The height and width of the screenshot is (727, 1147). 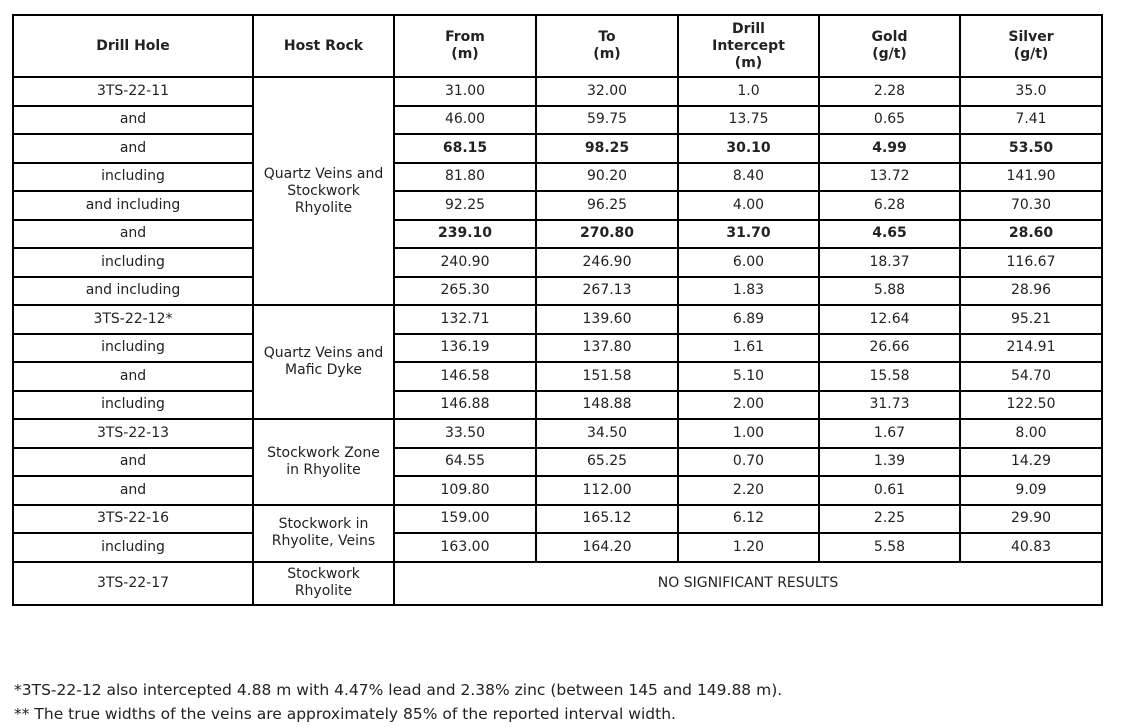 What do you see at coordinates (323, 362) in the screenshot?
I see `host-rock-cell: Quartz Veins and Mafic Dyke` at bounding box center [323, 362].